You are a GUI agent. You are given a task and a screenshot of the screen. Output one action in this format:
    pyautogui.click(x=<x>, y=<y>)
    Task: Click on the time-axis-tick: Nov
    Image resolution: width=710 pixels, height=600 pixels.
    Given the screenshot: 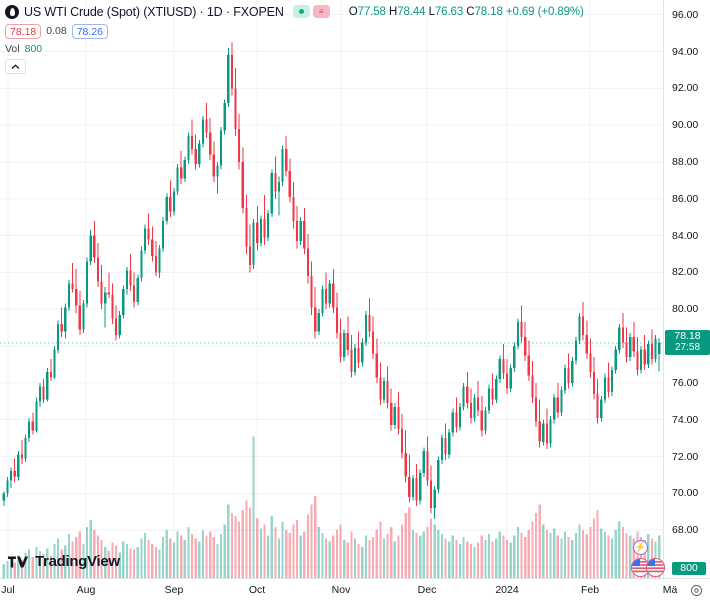 What is the action you would take?
    pyautogui.click(x=341, y=590)
    